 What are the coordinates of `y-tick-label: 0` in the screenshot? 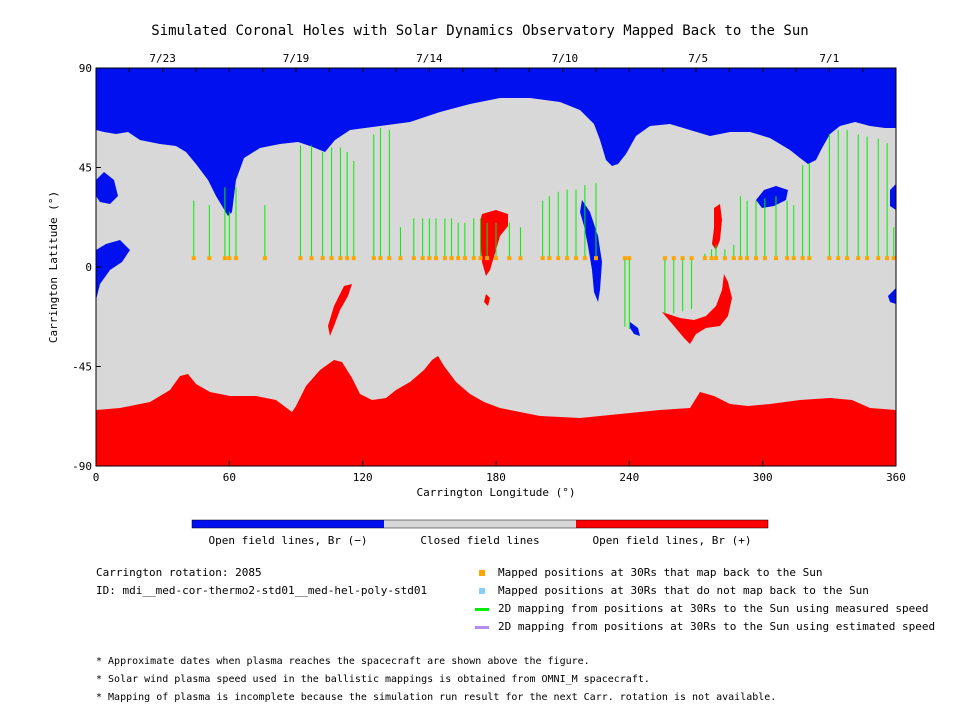 It's located at (88, 267).